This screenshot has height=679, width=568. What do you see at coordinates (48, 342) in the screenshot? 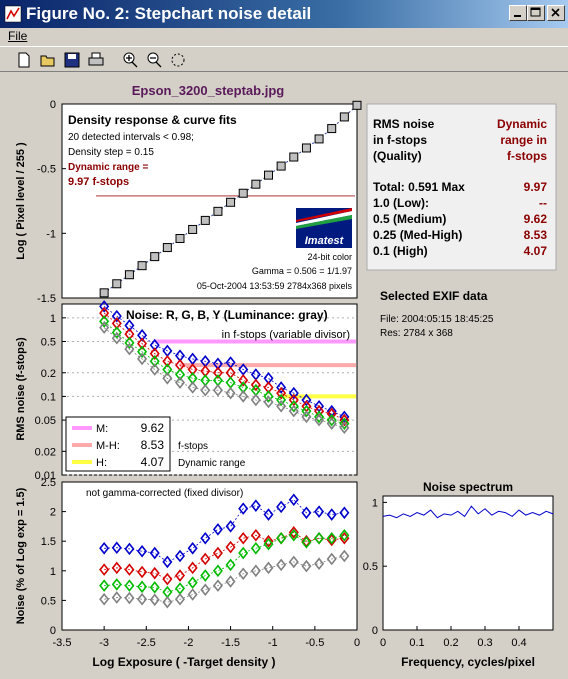
I see `y-tick-label: 0.5` at bounding box center [48, 342].